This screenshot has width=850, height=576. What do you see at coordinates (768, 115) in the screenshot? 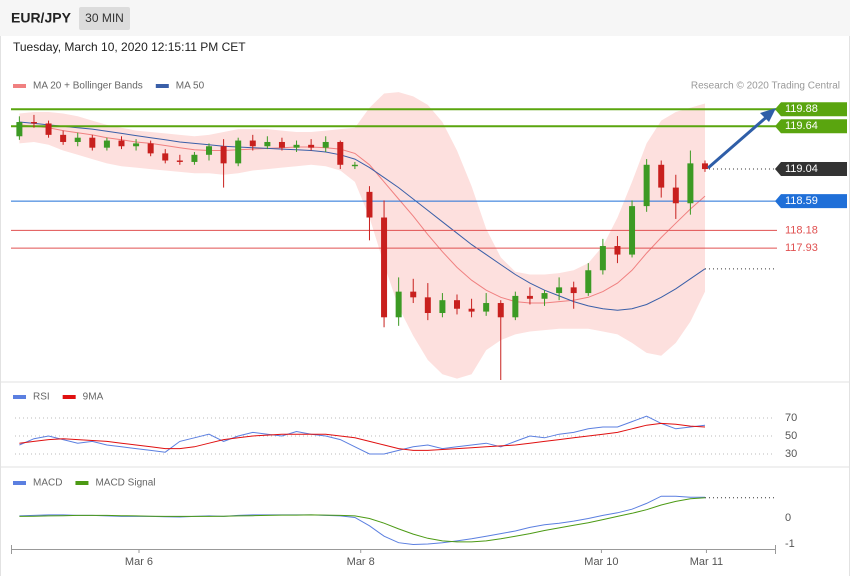
I see `forecast-arrowhead` at bounding box center [768, 115].